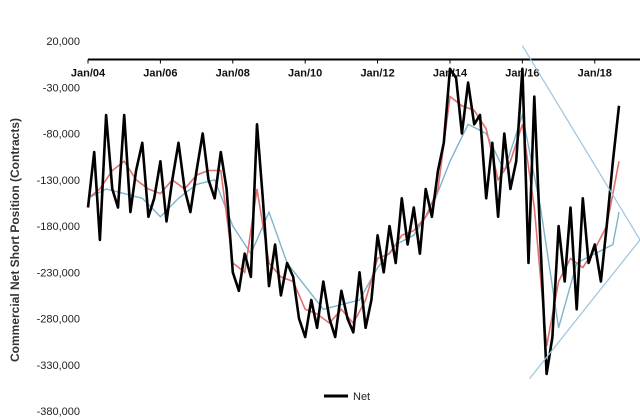 The width and height of the screenshot is (640, 419). Describe the element at coordinates (88, 74) in the screenshot. I see `x-tick-label: Jan/04` at that location.